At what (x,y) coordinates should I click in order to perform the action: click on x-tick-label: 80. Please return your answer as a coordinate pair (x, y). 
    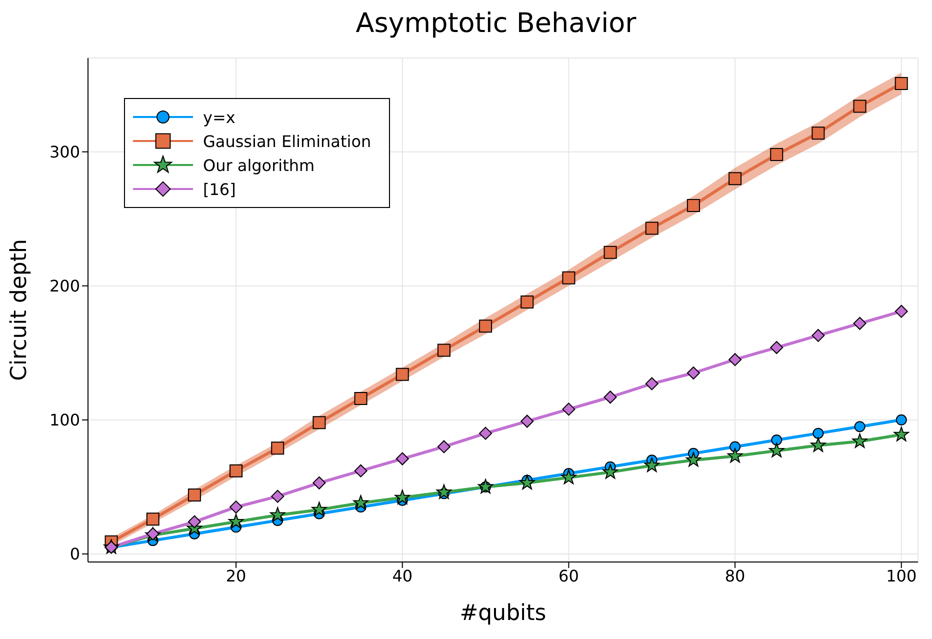
    Looking at the image, I should click on (735, 576).